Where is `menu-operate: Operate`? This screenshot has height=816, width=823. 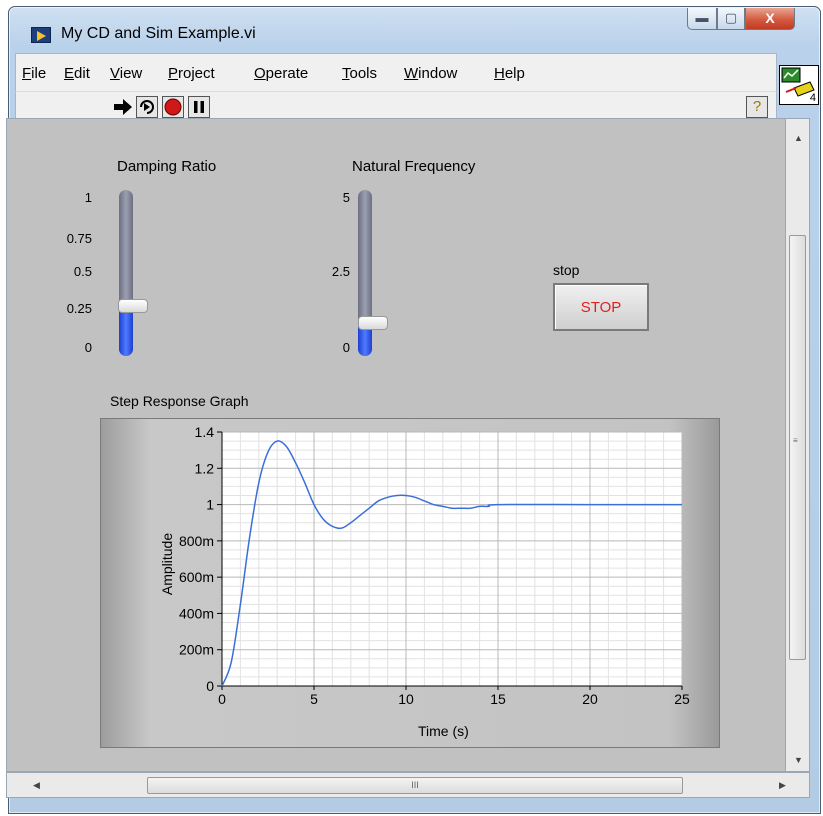 menu-operate: Operate is located at coordinates (281, 73).